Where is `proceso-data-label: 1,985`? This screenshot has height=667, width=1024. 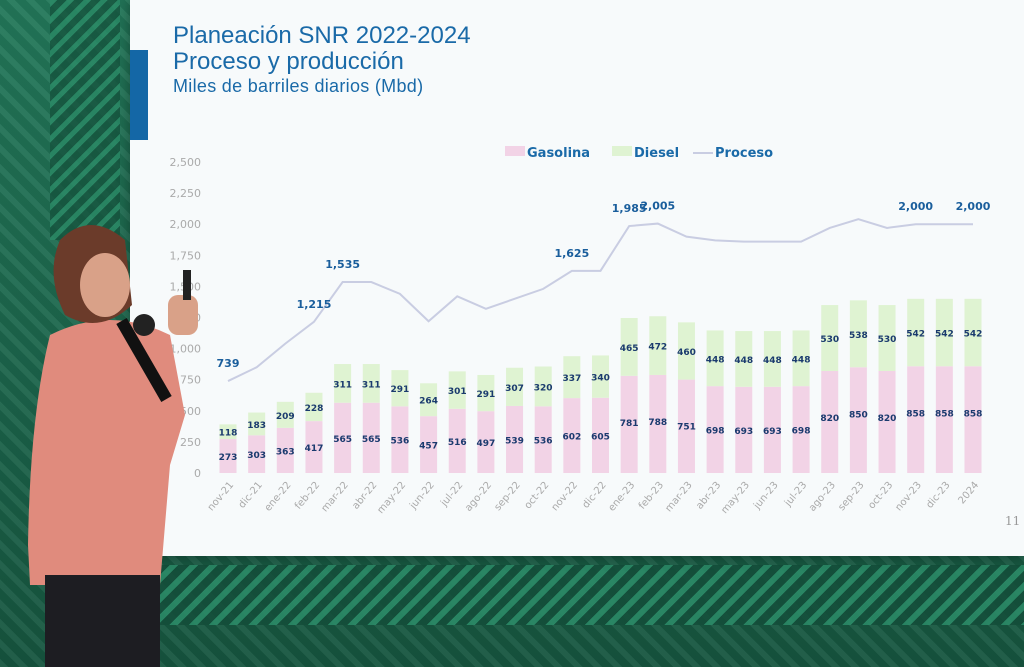
proceso-data-label: 1,985 is located at coordinates (629, 208).